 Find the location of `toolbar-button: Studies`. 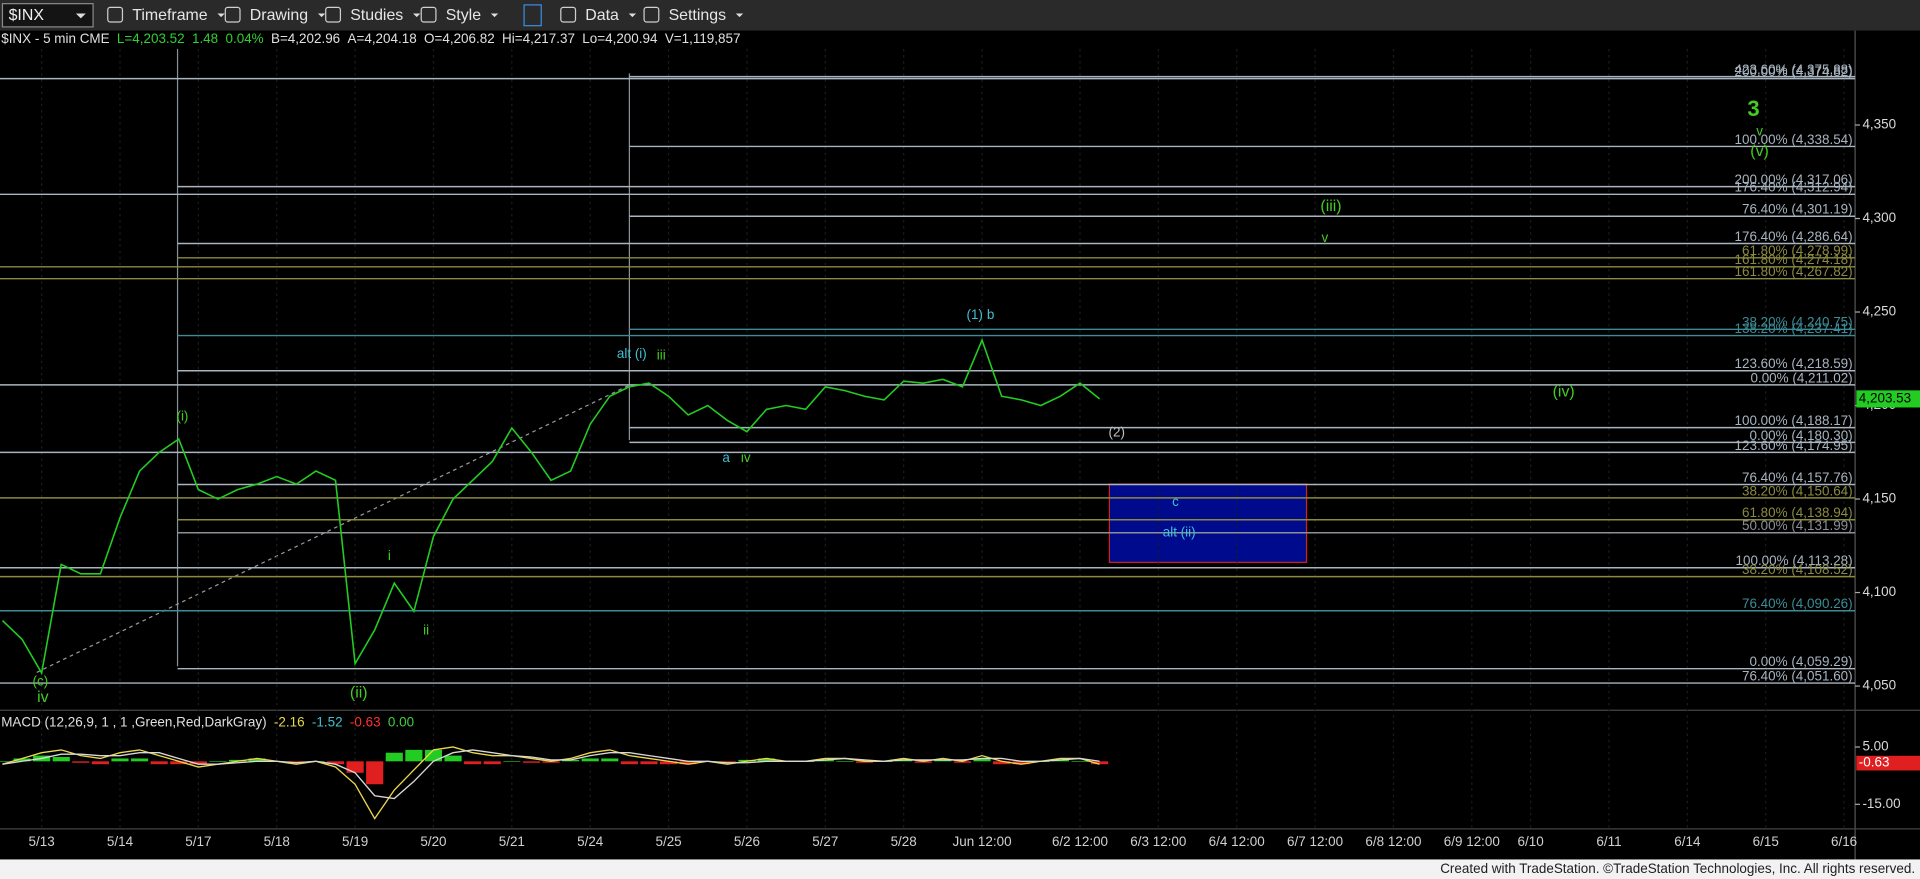

toolbar-button: Studies is located at coordinates (376, 15).